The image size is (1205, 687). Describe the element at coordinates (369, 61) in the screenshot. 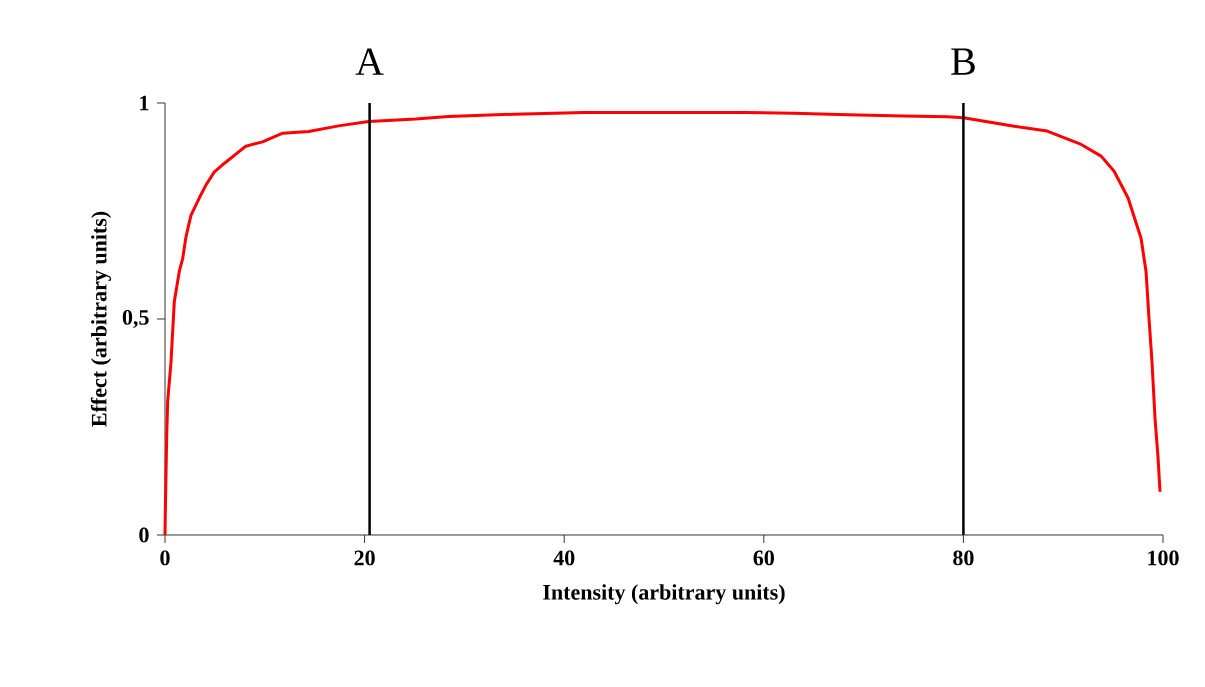

I see `ref-line-label: A` at that location.